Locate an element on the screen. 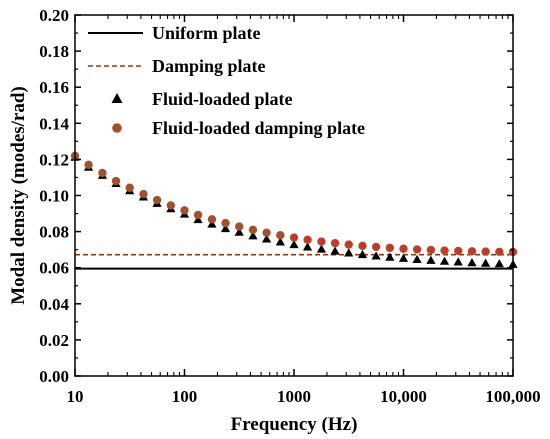 The width and height of the screenshot is (550, 439). y-tick-label: 0.00 is located at coordinates (54, 376).